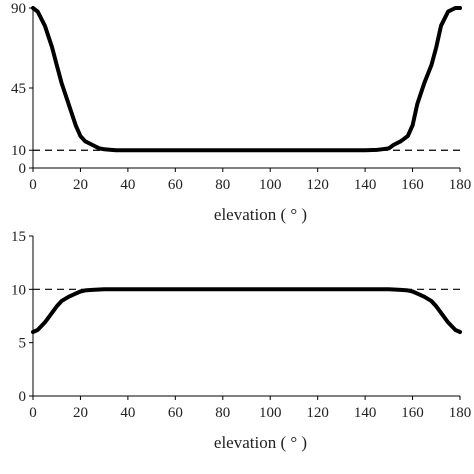 Image resolution: width=474 pixels, height=474 pixels. Describe the element at coordinates (246, 310) in the screenshot. I see `series-line` at that location.